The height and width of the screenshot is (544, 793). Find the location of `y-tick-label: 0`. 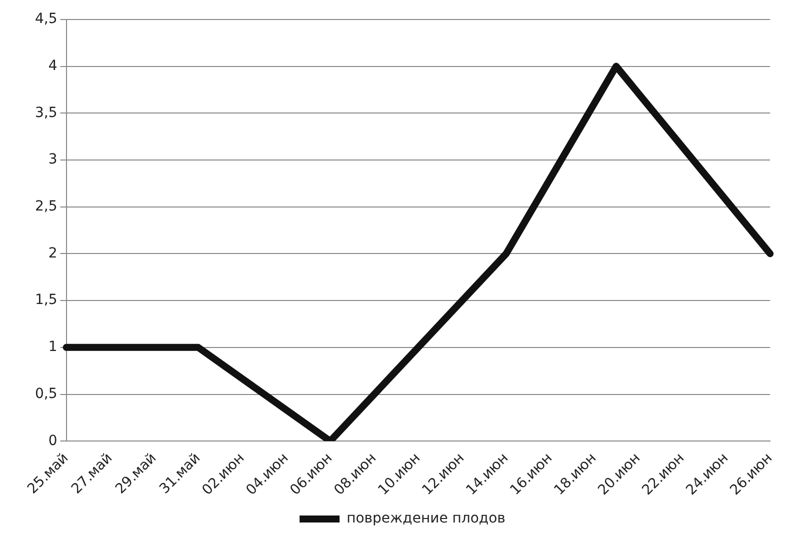

y-tick-label: 0 is located at coordinates (53, 440).